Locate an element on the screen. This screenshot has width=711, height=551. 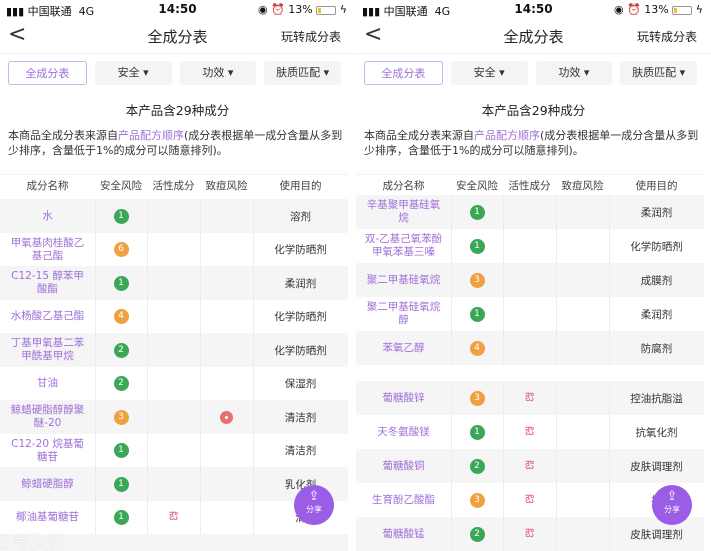
col-purpose: 使用目的 is located at coordinates (656, 186).